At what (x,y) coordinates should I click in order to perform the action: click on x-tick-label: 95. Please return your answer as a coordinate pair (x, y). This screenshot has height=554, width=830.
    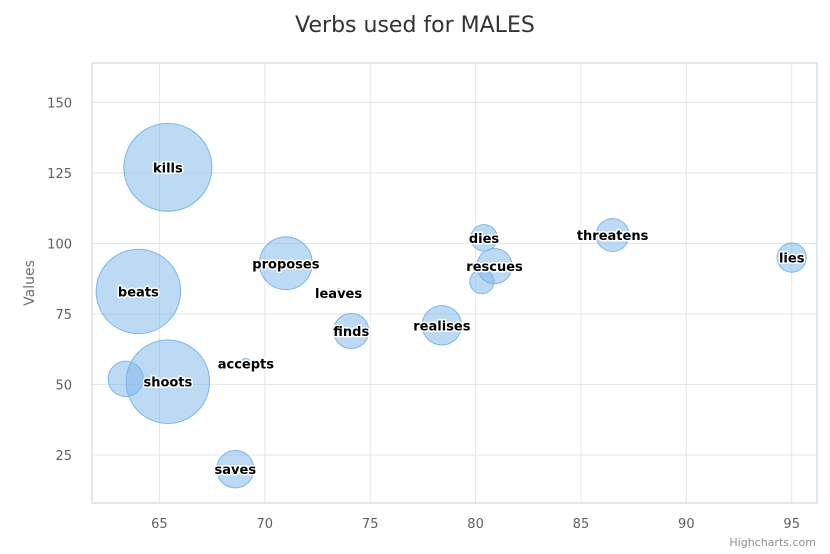
    Looking at the image, I should click on (791, 524).